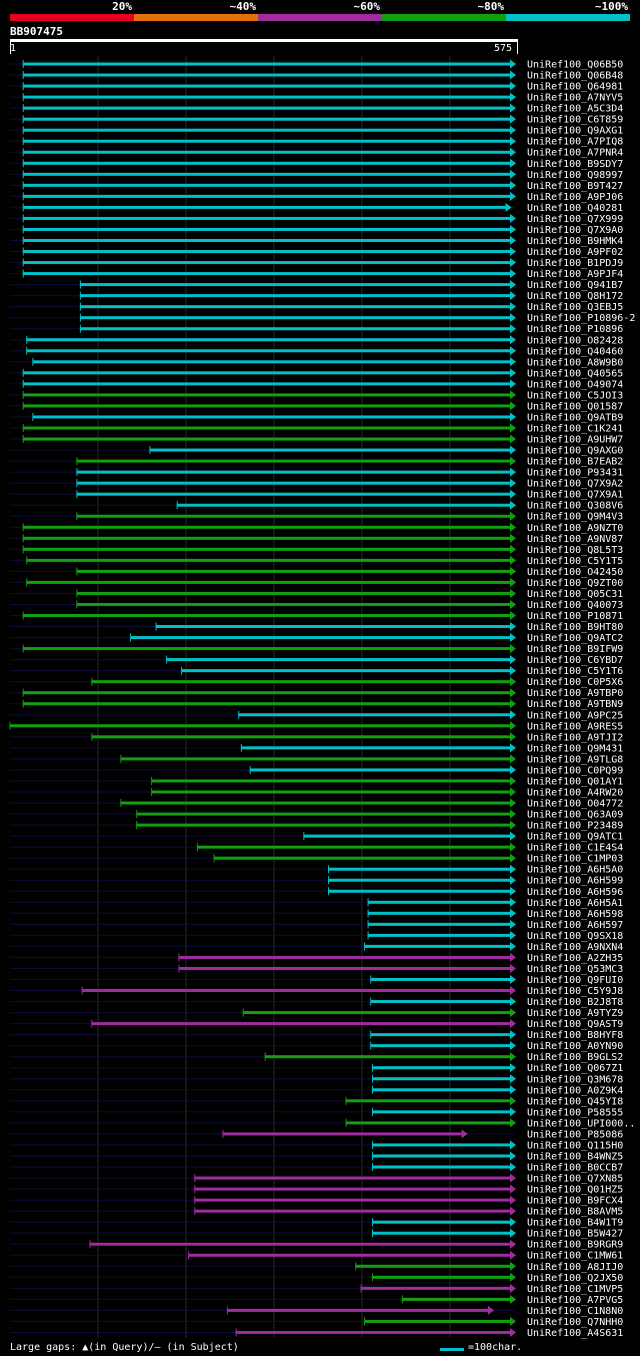  I want to click on hit-name: UniRef100_C1N8N0, so click(575, 1311).